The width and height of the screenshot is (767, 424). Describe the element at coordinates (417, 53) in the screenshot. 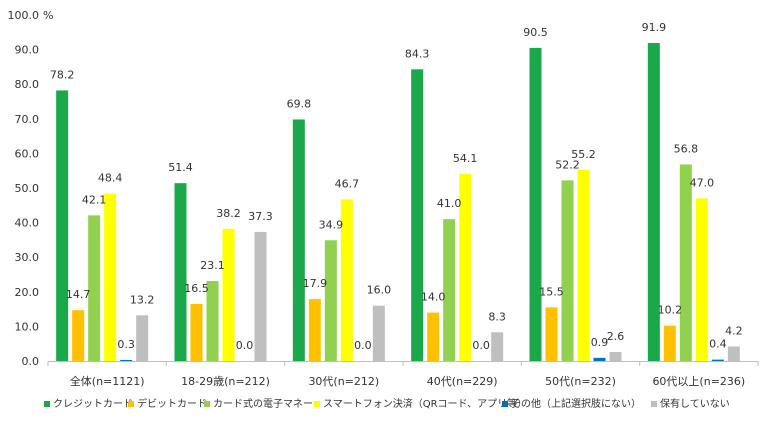

I see `data-label: 84.3` at that location.